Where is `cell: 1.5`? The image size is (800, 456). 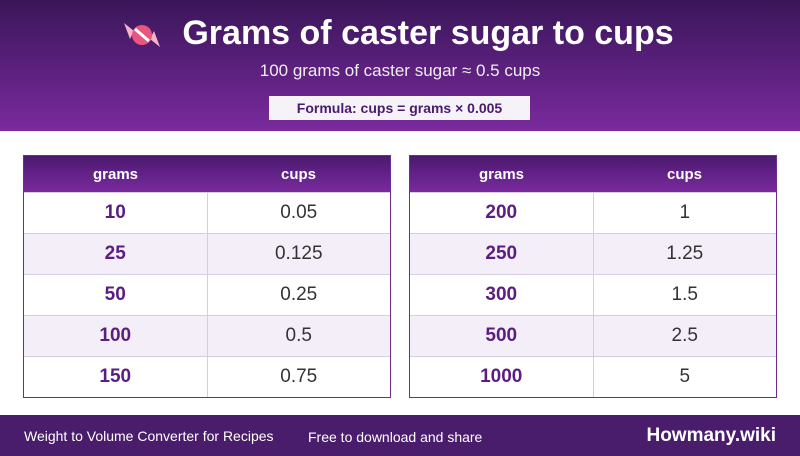
cell: 1.5 is located at coordinates (684, 294).